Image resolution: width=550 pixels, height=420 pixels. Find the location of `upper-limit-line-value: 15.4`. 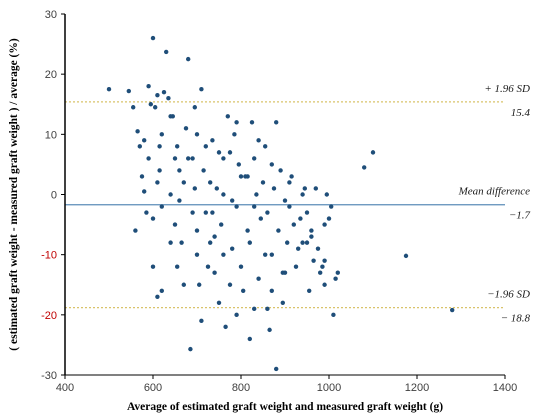

upper-limit-line-value: 15.4 is located at coordinates (521, 113).